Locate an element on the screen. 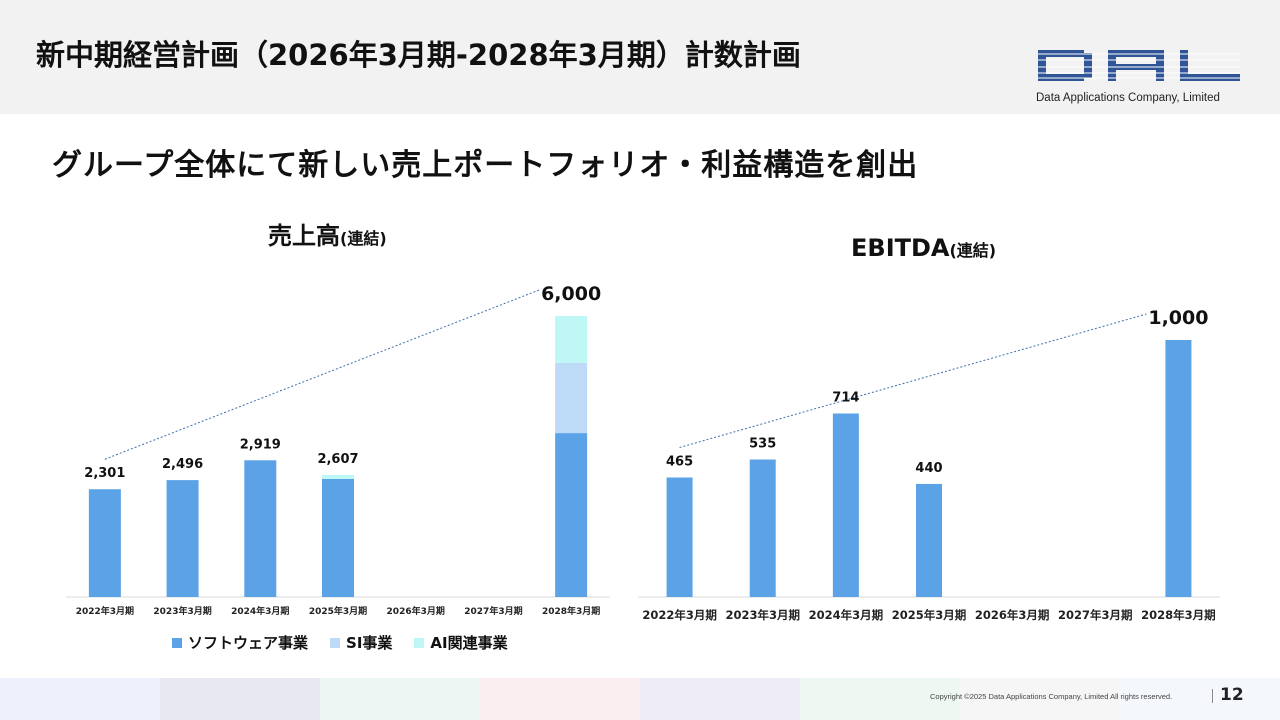 Image resolution: width=1280 pixels, height=720 pixels. sales-legend: ソフトウェア事業 SI事業 AI関連事業 is located at coordinates (351, 642).